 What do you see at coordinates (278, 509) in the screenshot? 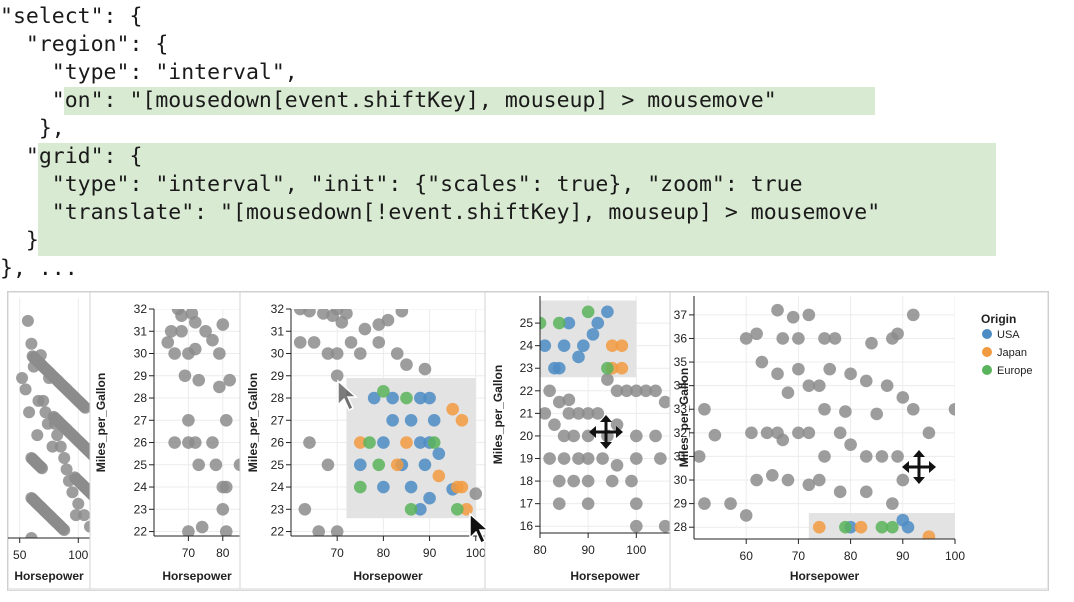
I see `y-tick-label: 23` at bounding box center [278, 509].